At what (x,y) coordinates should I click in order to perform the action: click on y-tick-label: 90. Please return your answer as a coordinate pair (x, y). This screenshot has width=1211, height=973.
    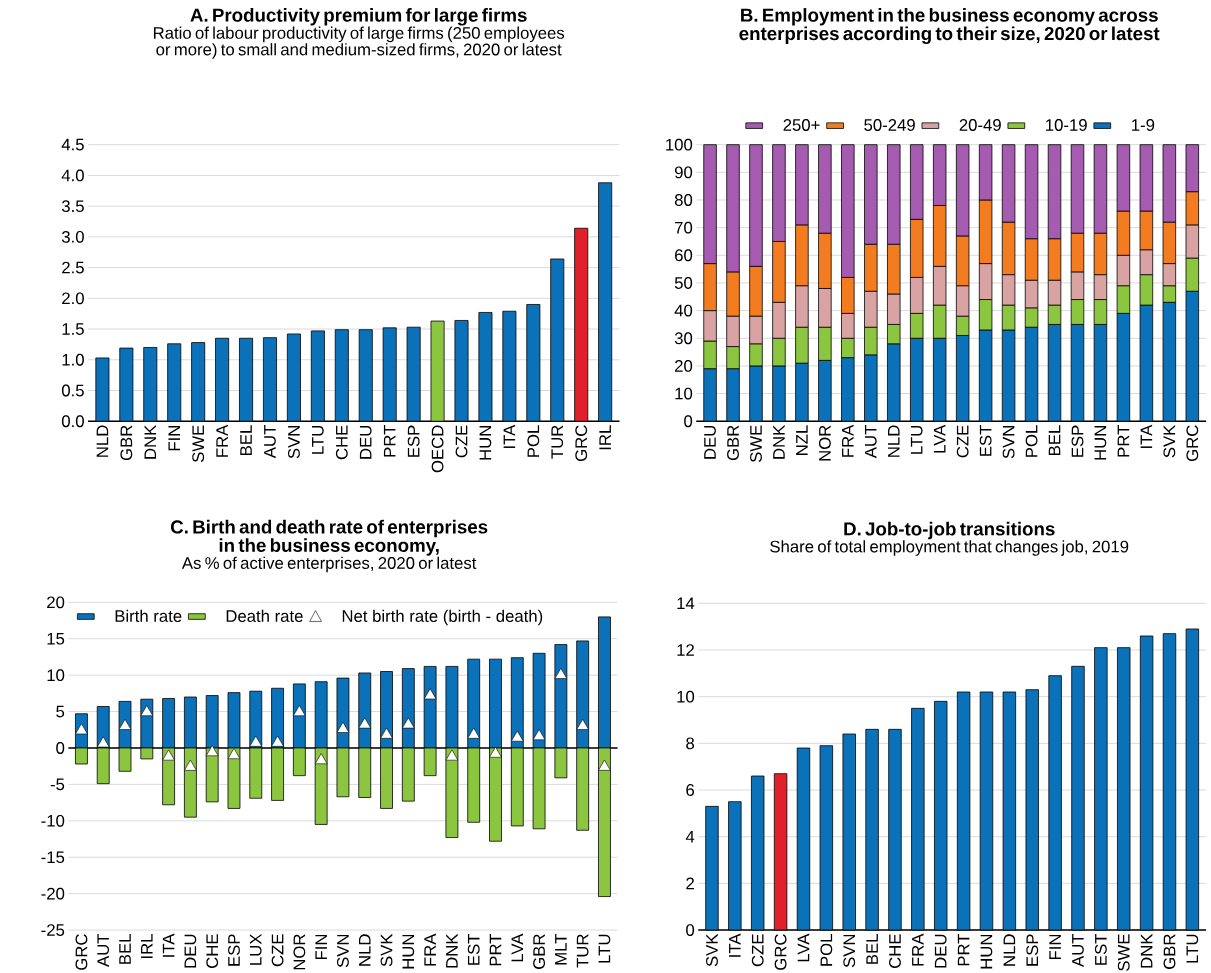
    Looking at the image, I should click on (683, 172).